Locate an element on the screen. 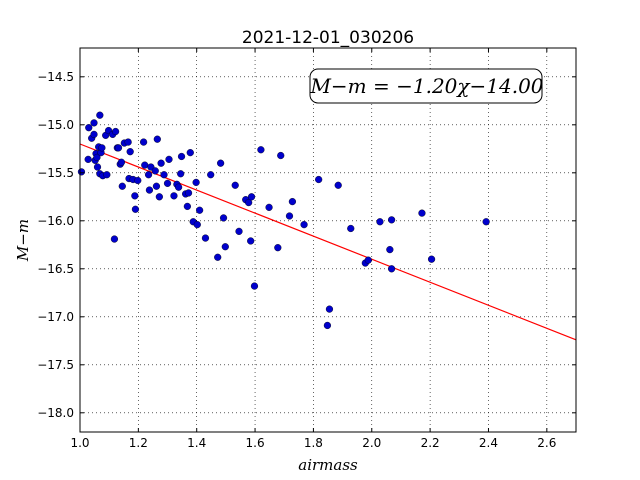 This screenshot has width=640, height=480. y-tick-label: −16.0 is located at coordinates (55, 221).